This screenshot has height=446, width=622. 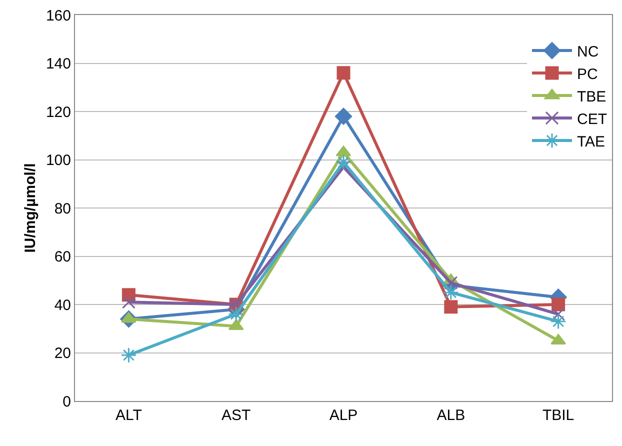 I want to click on y-tick-label: 40, so click(x=62, y=305).